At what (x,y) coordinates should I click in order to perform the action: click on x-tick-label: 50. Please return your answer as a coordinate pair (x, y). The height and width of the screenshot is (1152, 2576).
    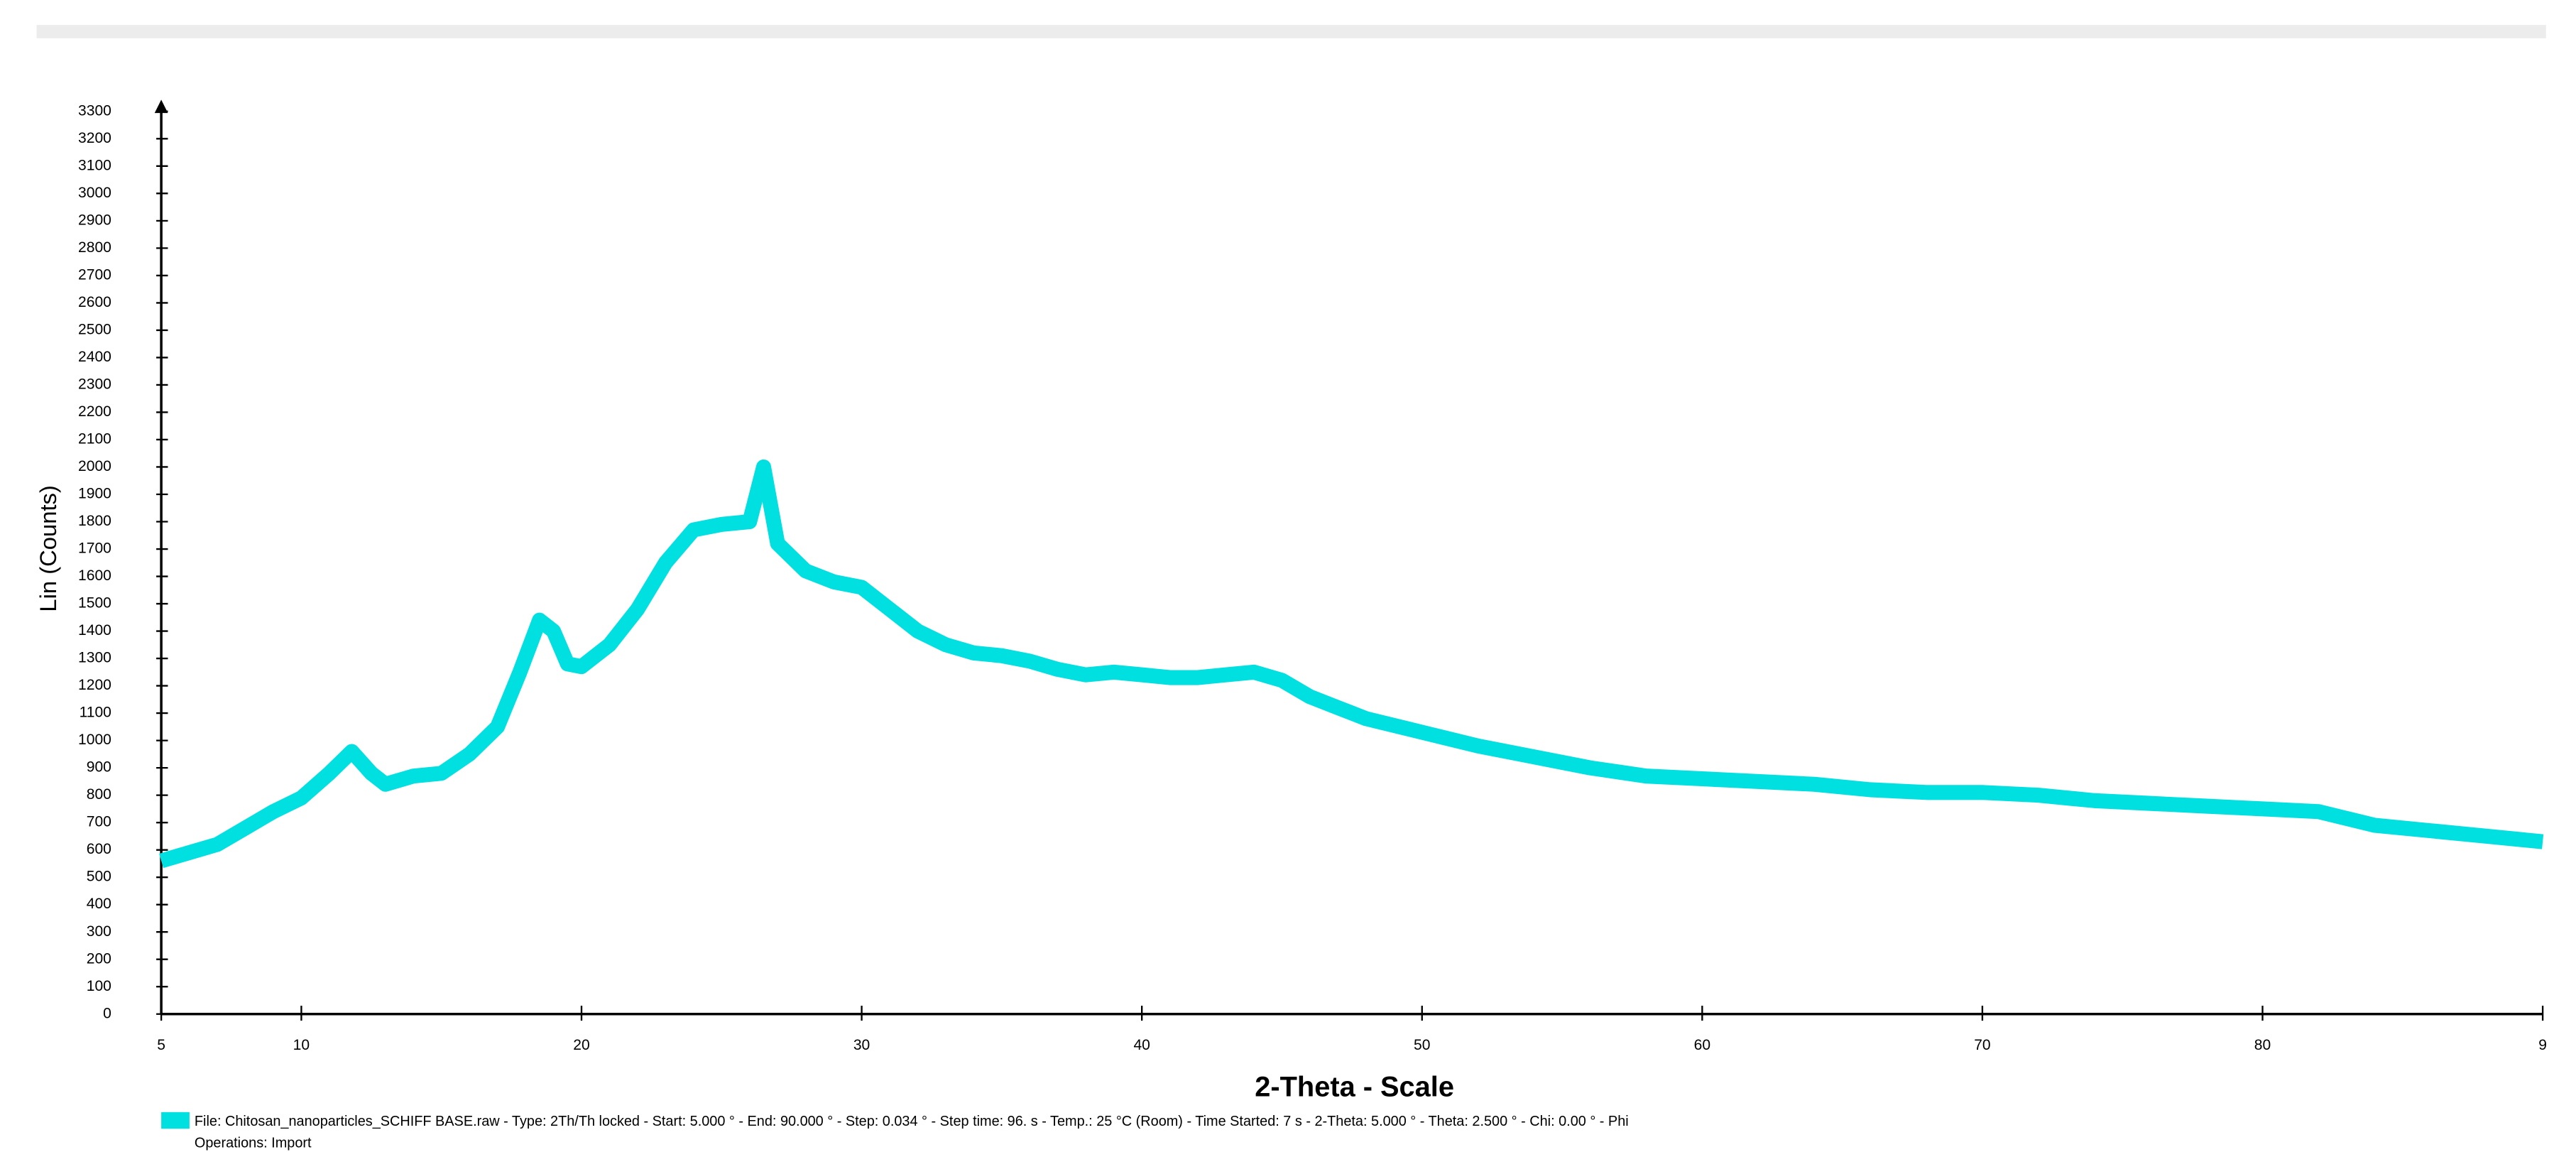
    Looking at the image, I should click on (1422, 1045).